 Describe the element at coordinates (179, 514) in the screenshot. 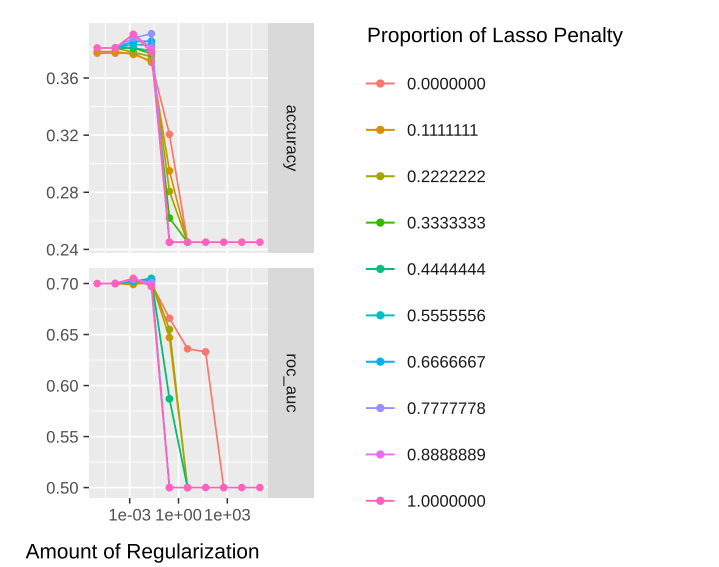

I see `x-tick-label: 1e+00` at that location.